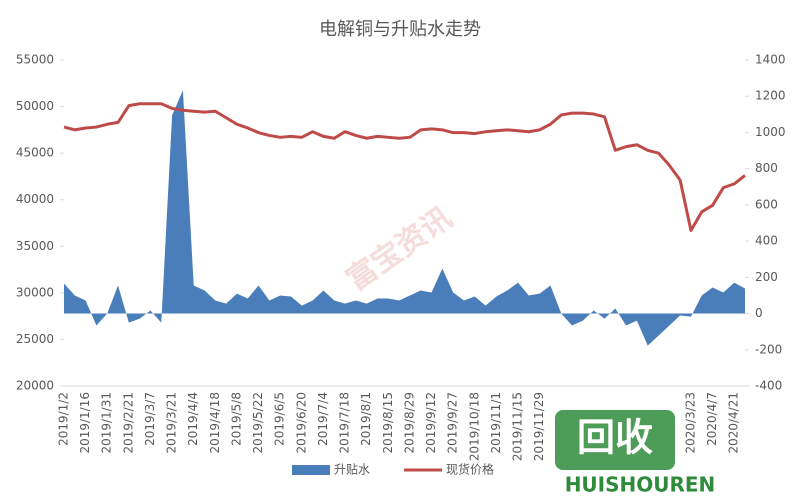 This screenshot has height=500, width=800. Describe the element at coordinates (768, 386) in the screenshot. I see `y2-tick-label: -400` at that location.